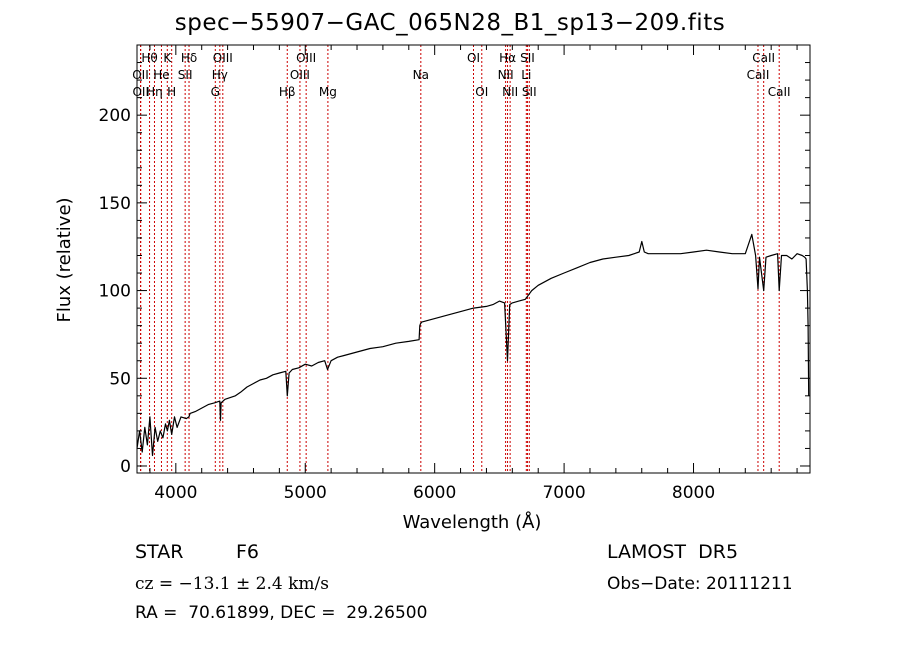 This screenshot has width=900, height=649. I want to click on y-tick-label: 200, so click(115, 116).